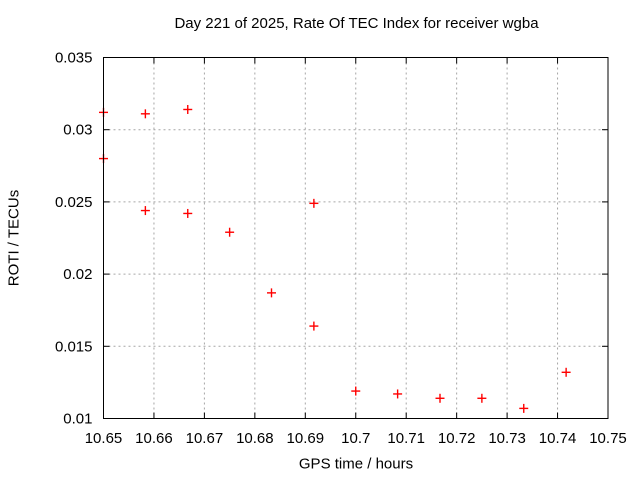 The height and width of the screenshot is (480, 640). I want to click on x-tick-label: 10.66, so click(154, 438).